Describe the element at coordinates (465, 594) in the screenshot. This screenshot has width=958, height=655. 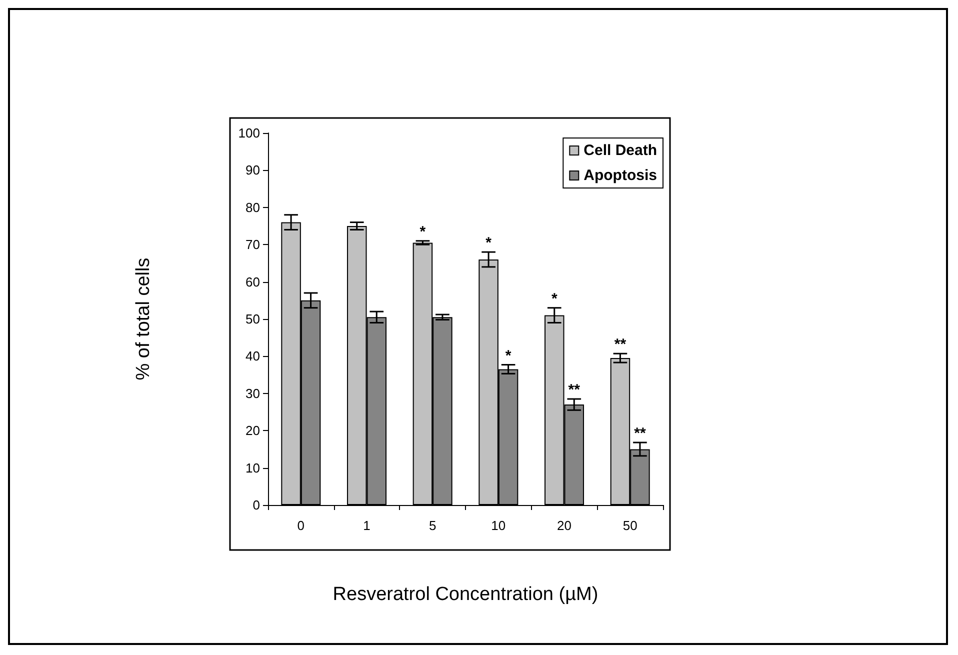
I see `x-axis-title: Resveratrol Concentration (µM)` at that location.